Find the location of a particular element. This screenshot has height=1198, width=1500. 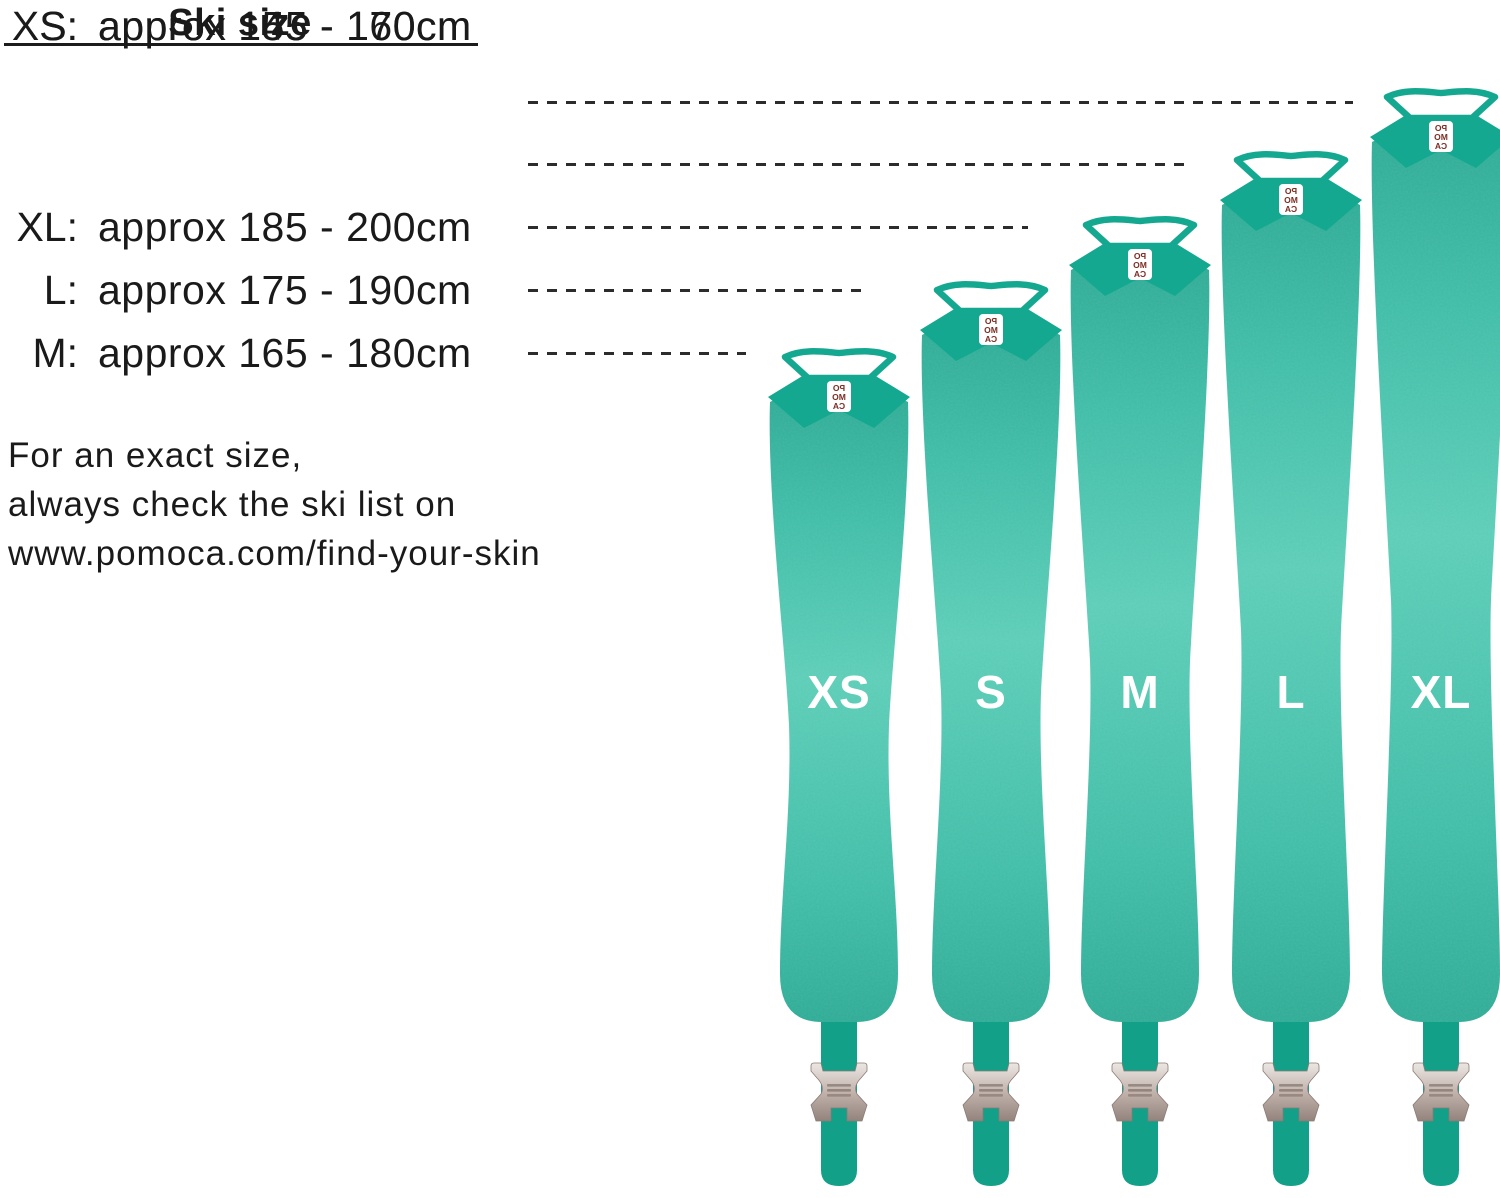

size-range: approx 155 - 170cm is located at coordinates (285, 26).